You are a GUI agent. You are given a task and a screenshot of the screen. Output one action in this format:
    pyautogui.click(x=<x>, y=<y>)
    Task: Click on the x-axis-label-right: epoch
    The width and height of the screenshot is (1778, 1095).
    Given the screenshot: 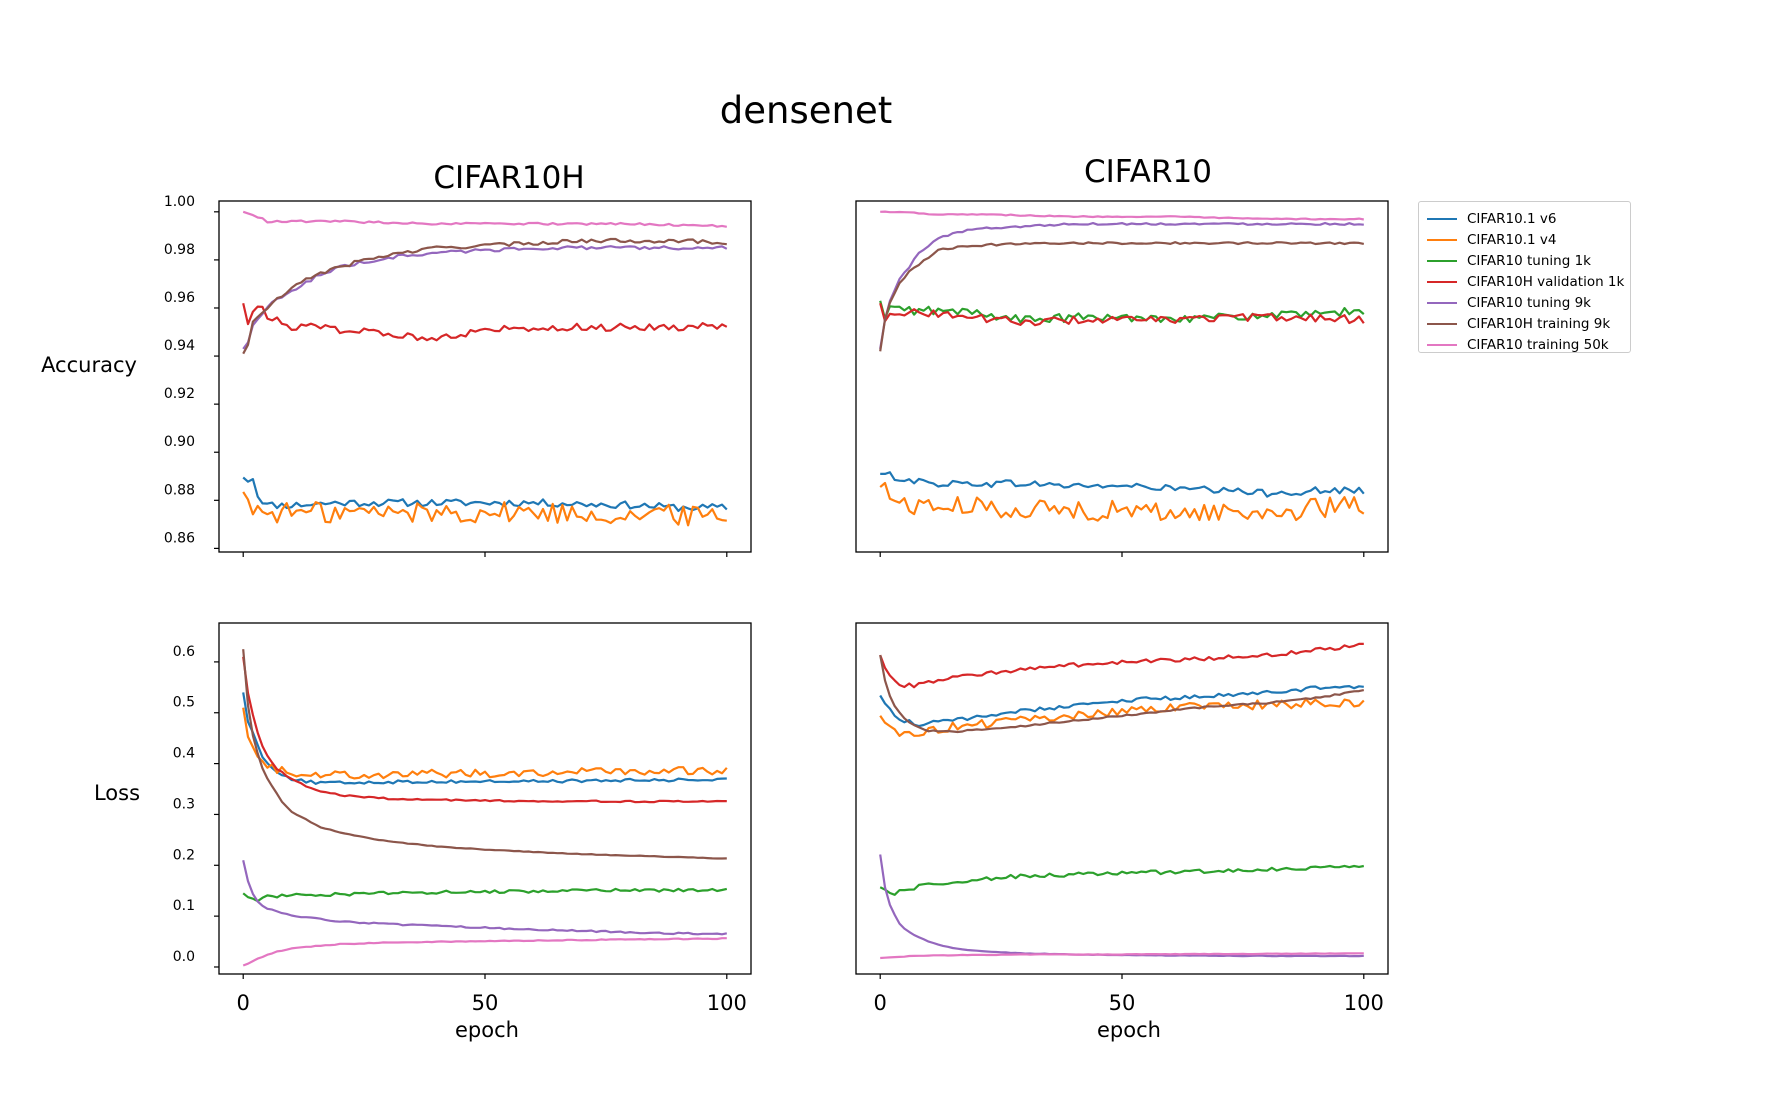 What is the action you would take?
    pyautogui.click(x=1129, y=1030)
    